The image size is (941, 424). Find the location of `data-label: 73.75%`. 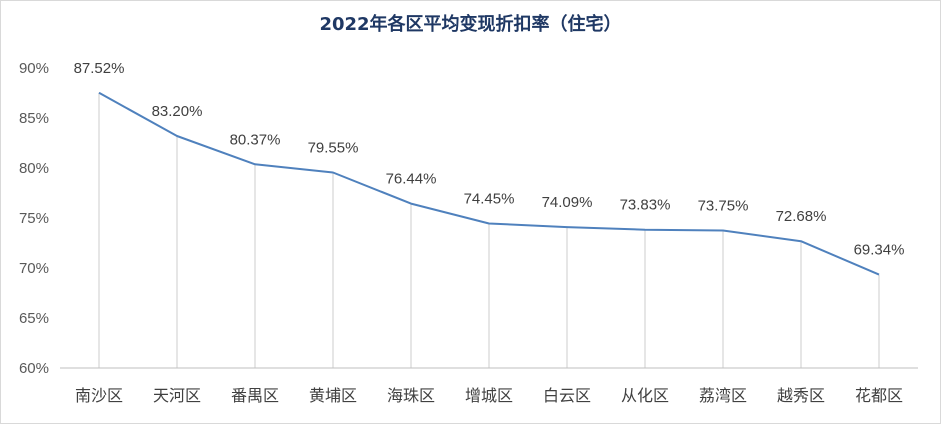

data-label: 73.75% is located at coordinates (723, 206).